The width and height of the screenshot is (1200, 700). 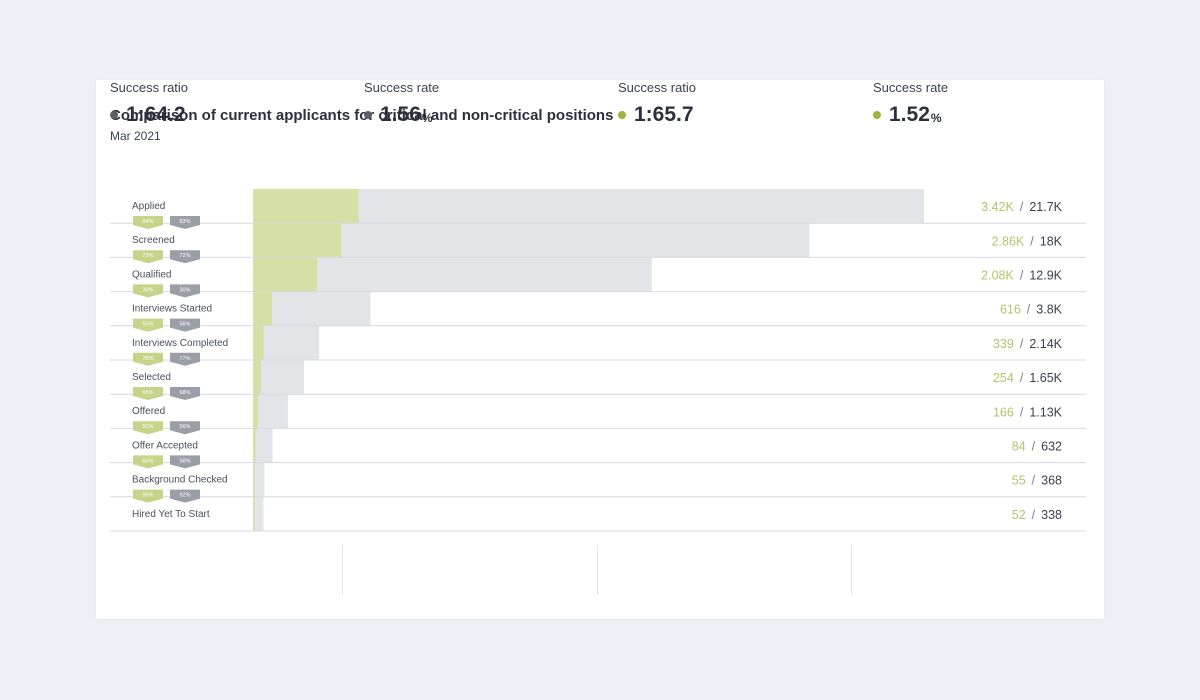 I want to click on critical-conversion-badge-label: 75%, so click(x=147, y=359).